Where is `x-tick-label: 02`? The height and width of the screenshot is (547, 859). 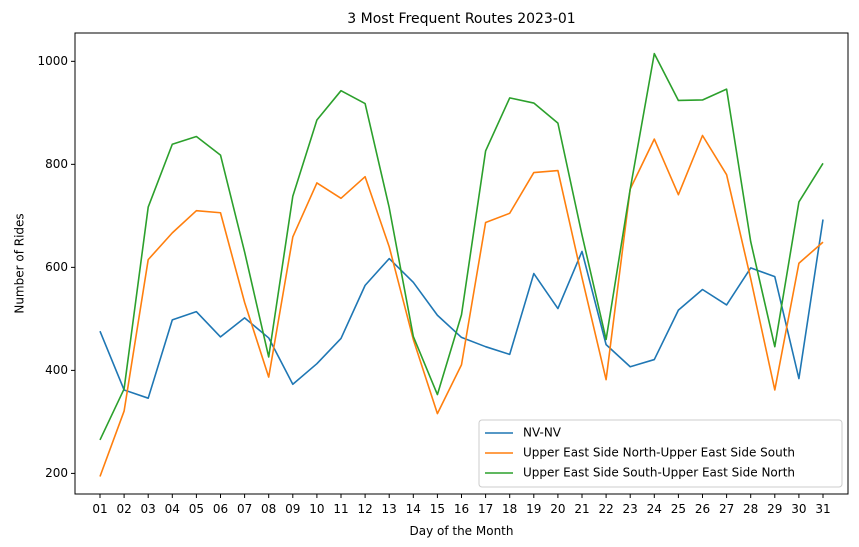
x-tick-label: 02 is located at coordinates (123, 509).